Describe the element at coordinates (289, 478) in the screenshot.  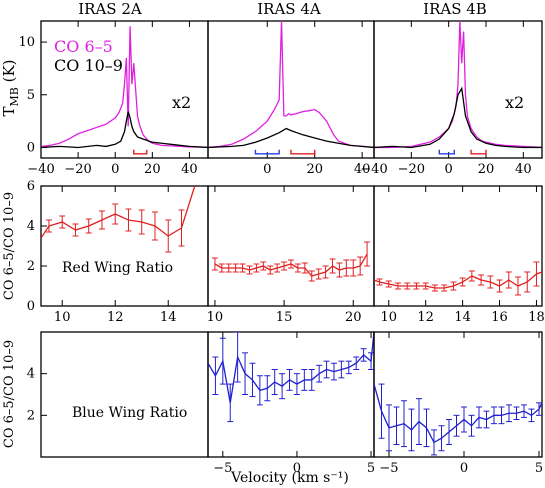
I see `xlabel-velocity: Velocity (km s⁻¹)` at that location.